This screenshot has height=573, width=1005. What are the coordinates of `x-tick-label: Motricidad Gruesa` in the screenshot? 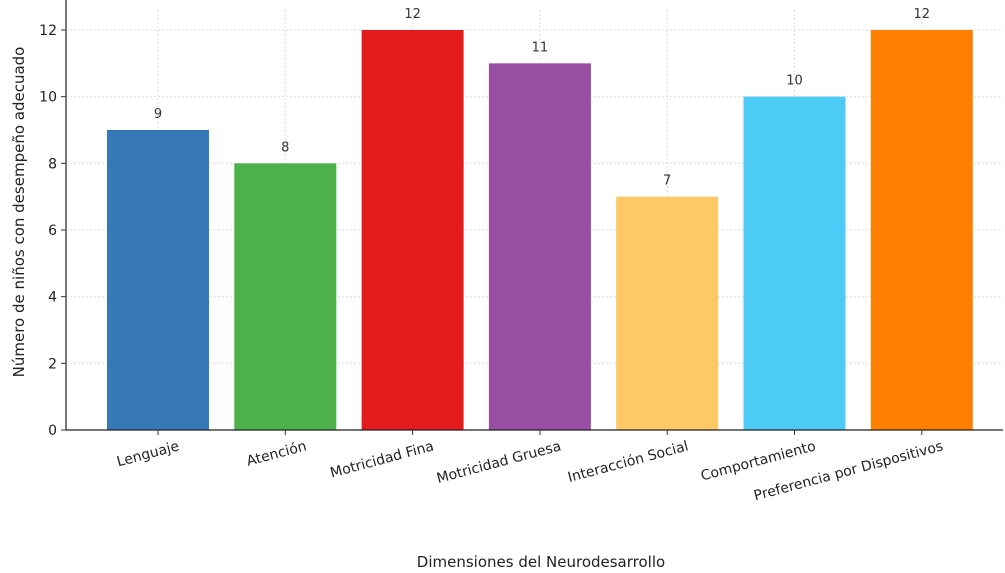 It's located at (499, 462).